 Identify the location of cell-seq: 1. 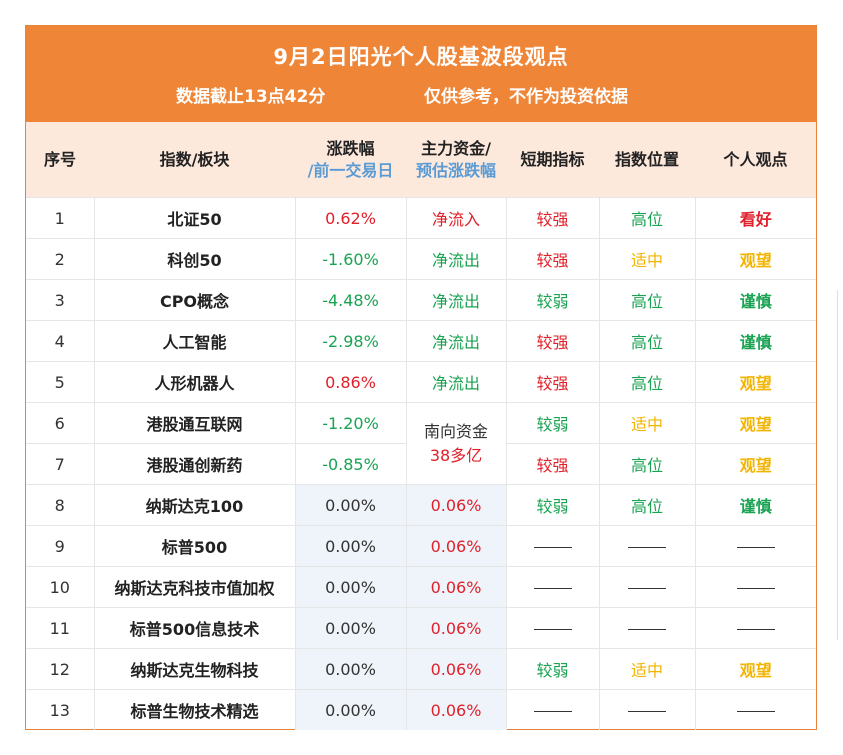
(60, 218).